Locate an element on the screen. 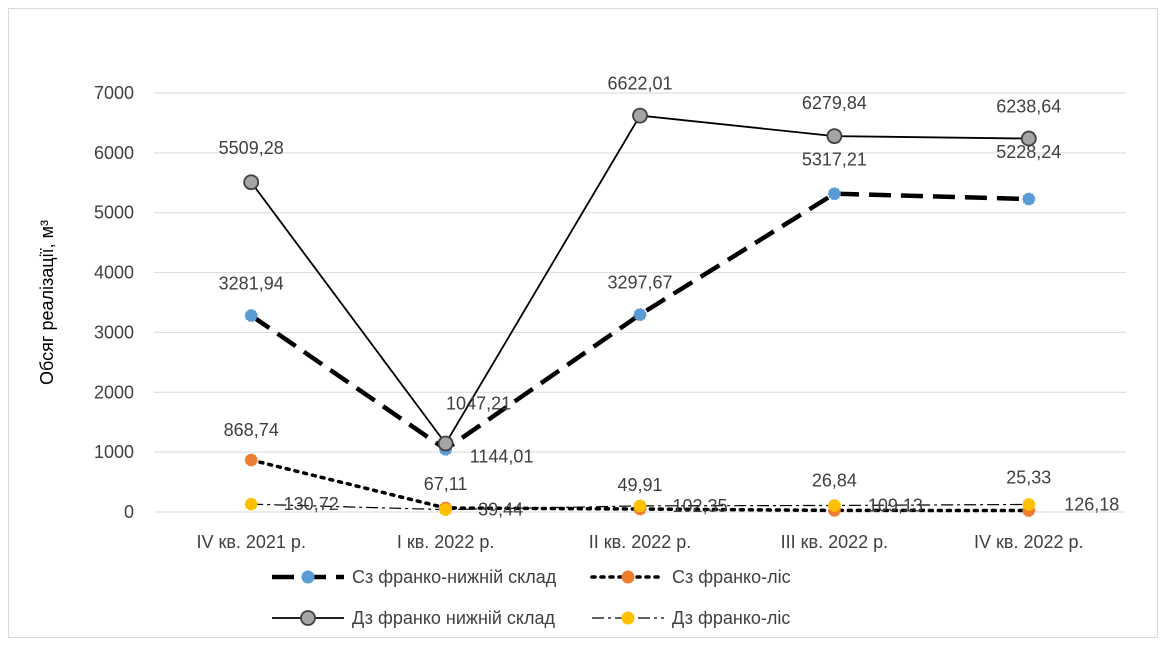 The width and height of the screenshot is (1168, 648). y-tick-label: 5000 is located at coordinates (114, 213).